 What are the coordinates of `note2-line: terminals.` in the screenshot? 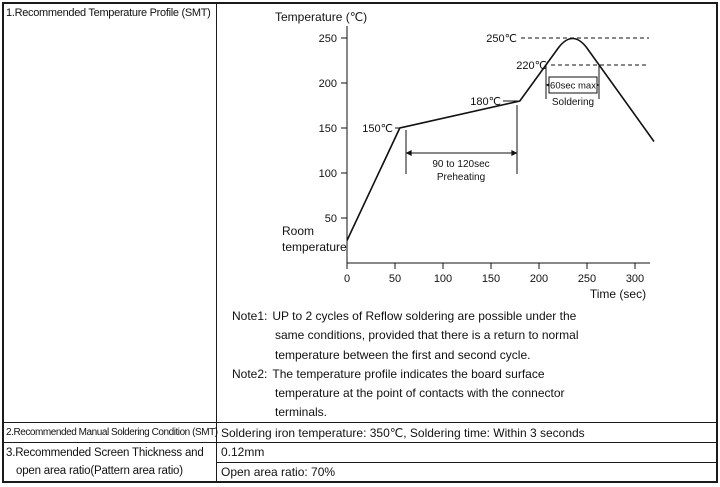 It's located at (301, 412).